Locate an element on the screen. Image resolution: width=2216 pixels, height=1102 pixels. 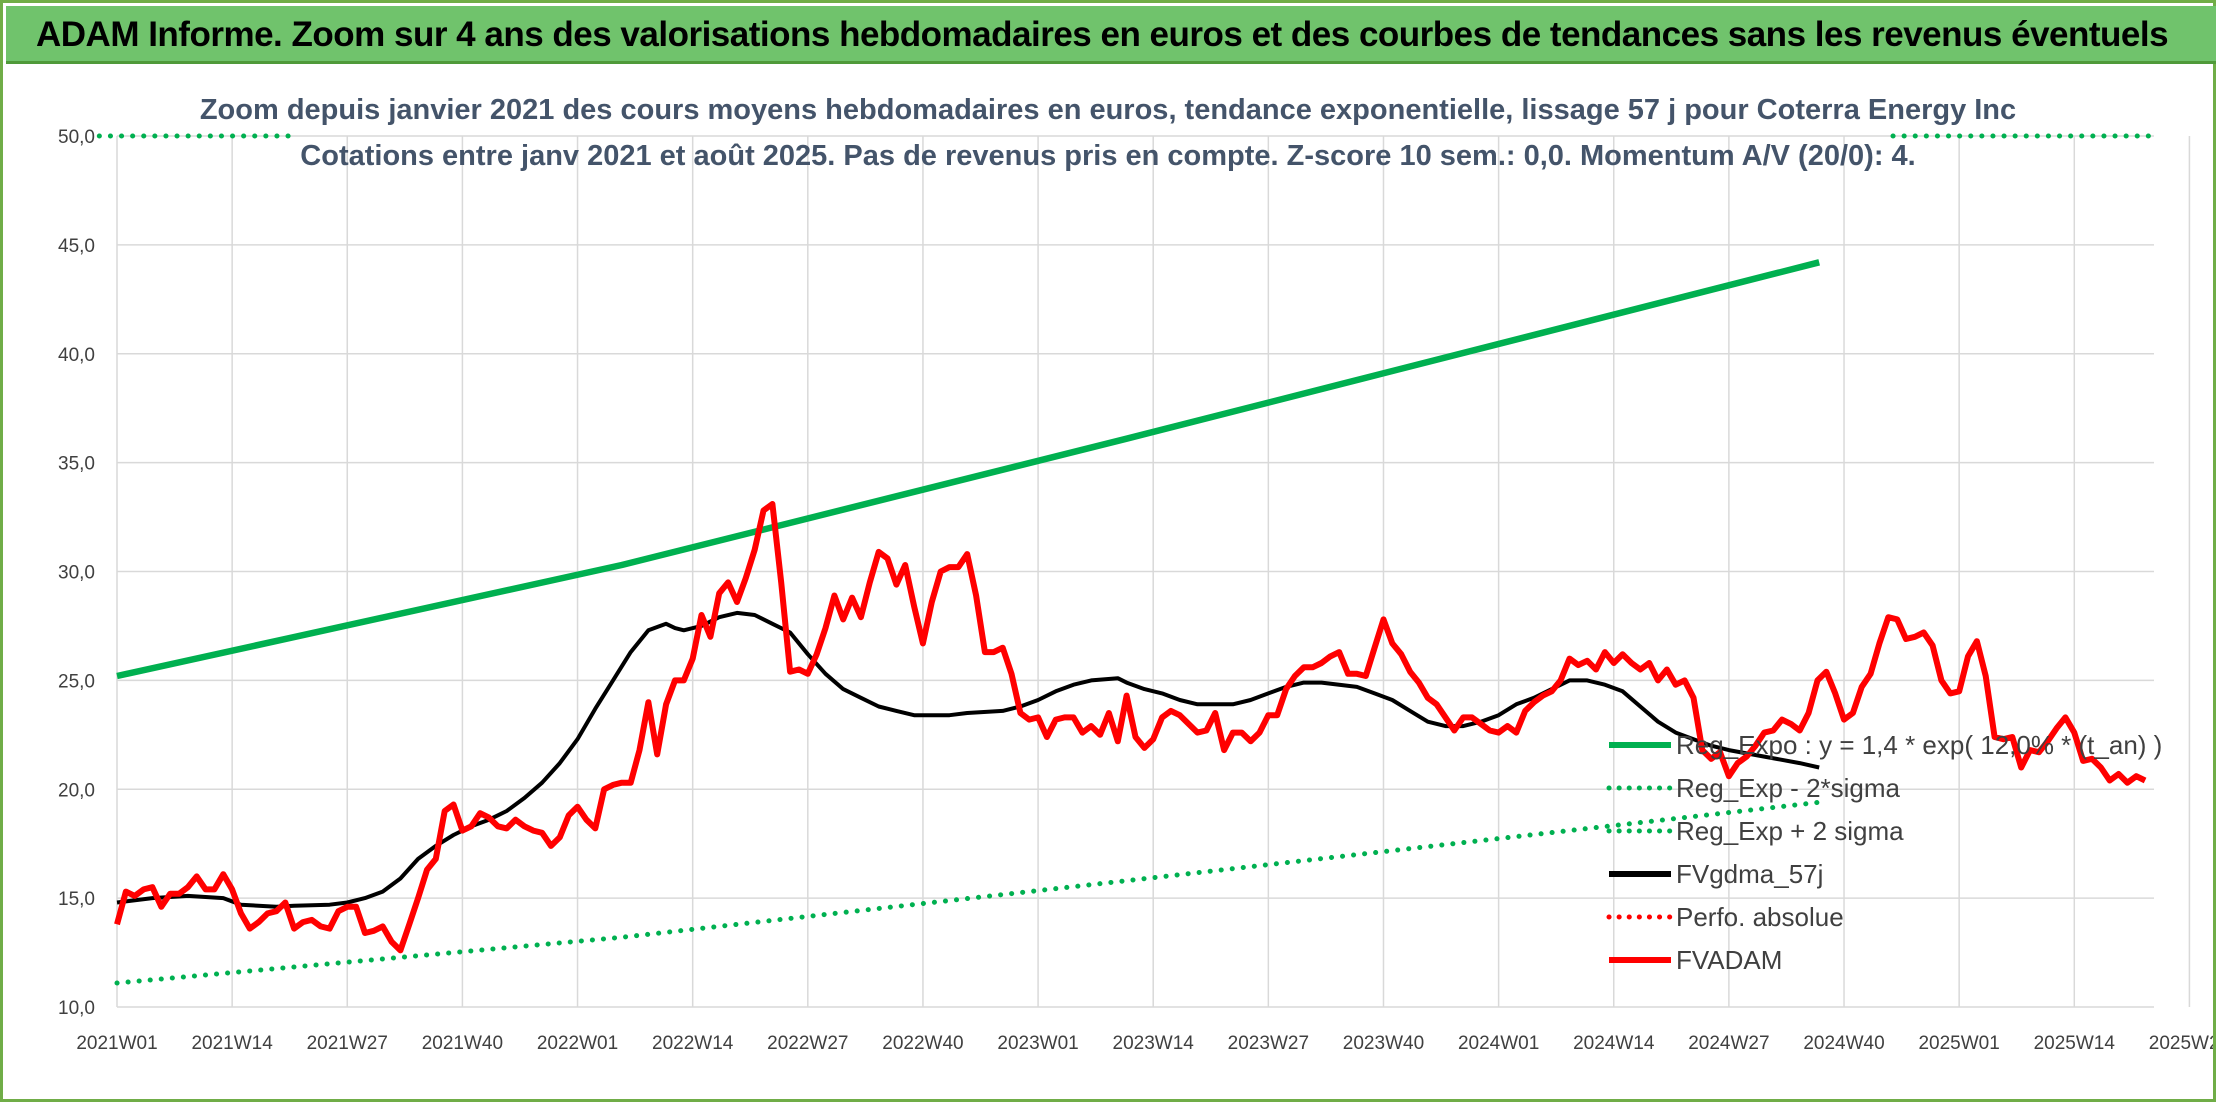
legend-label: Reg_Exp - 2*sigma is located at coordinates (1788, 788).